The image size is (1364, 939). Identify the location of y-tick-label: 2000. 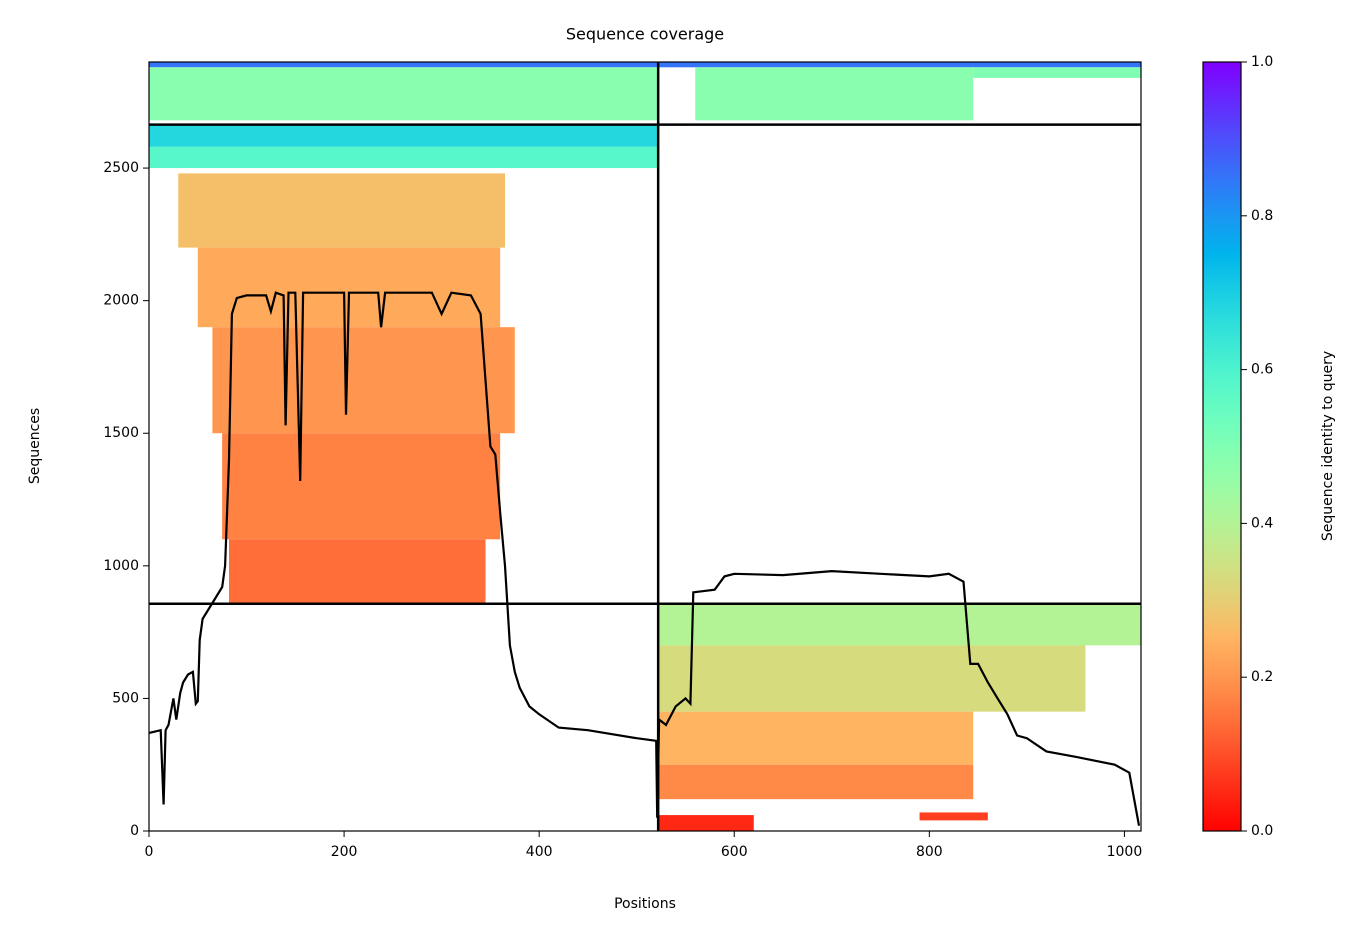
(121, 301).